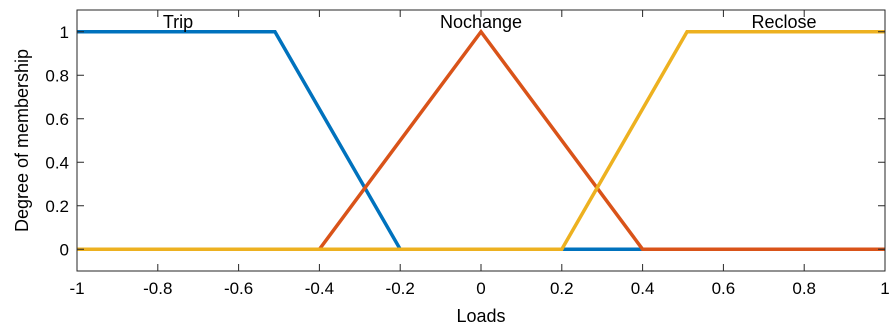 This screenshot has height=333, width=894. What do you see at coordinates (643, 288) in the screenshot?
I see `x-tick-label: 0.4` at bounding box center [643, 288].